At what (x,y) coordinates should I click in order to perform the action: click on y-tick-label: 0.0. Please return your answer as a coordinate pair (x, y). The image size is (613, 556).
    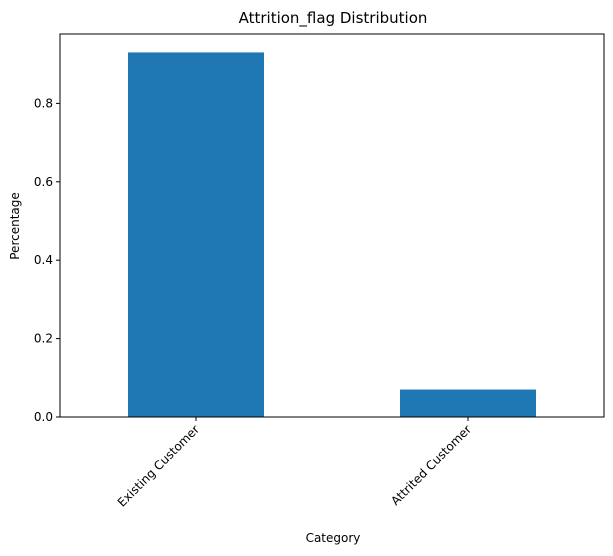
    Looking at the image, I should click on (43, 417).